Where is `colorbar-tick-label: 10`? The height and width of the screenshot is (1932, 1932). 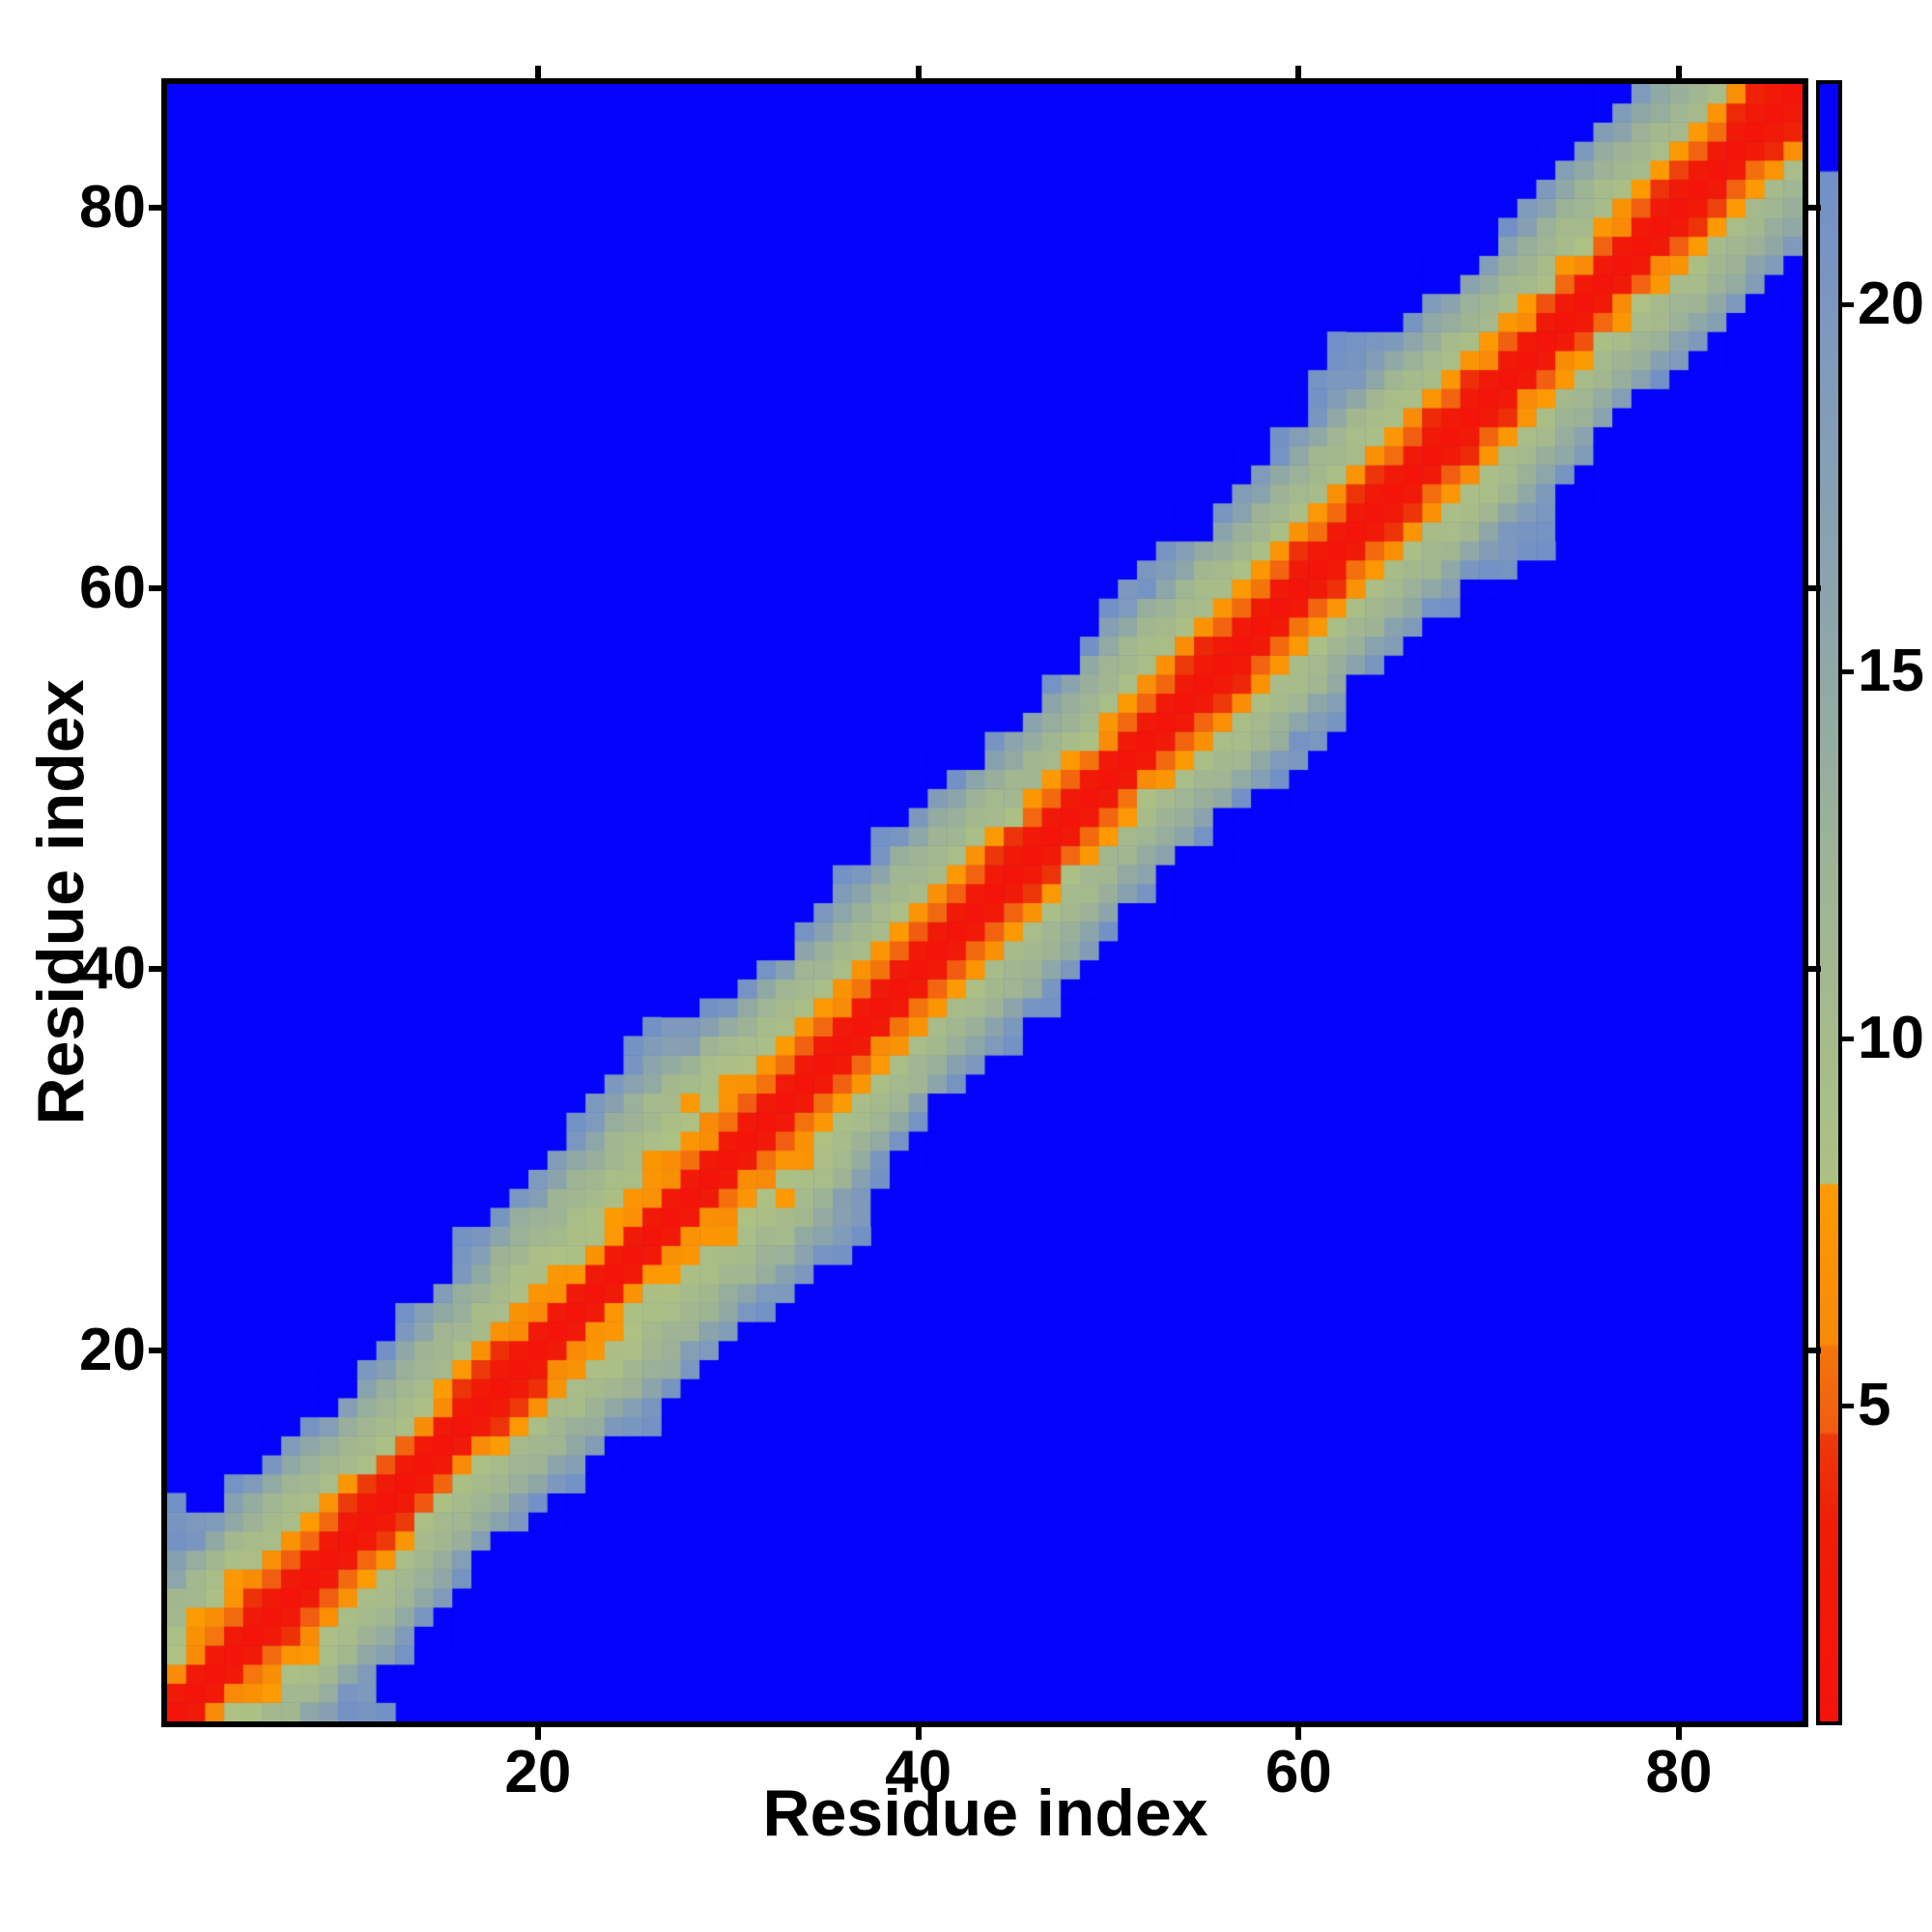 colorbar-tick-label: 10 is located at coordinates (1891, 1038).